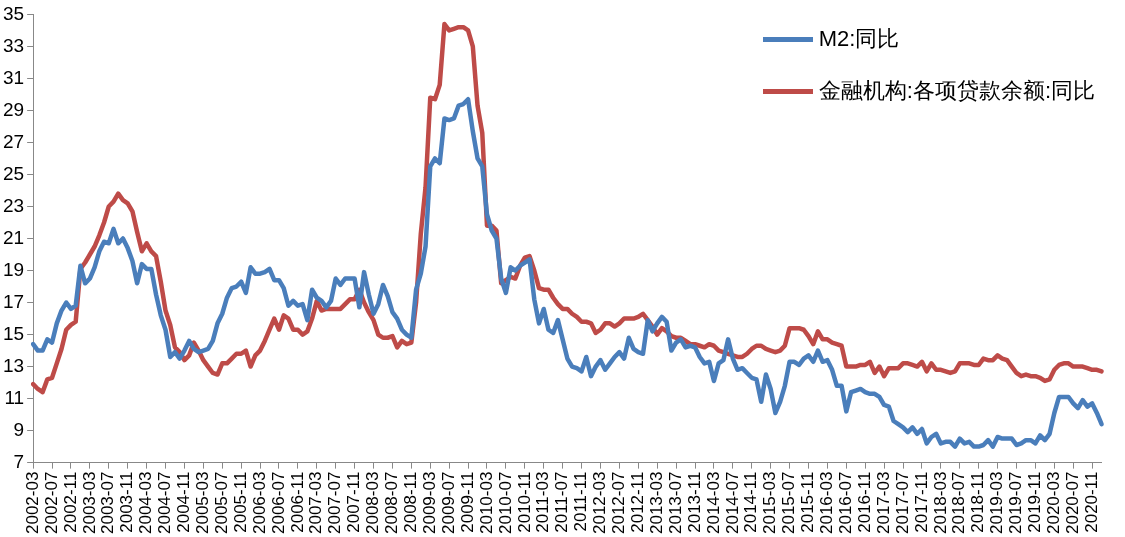  Describe the element at coordinates (859, 39) in the screenshot. I see `legend-label: M2:同比` at that location.